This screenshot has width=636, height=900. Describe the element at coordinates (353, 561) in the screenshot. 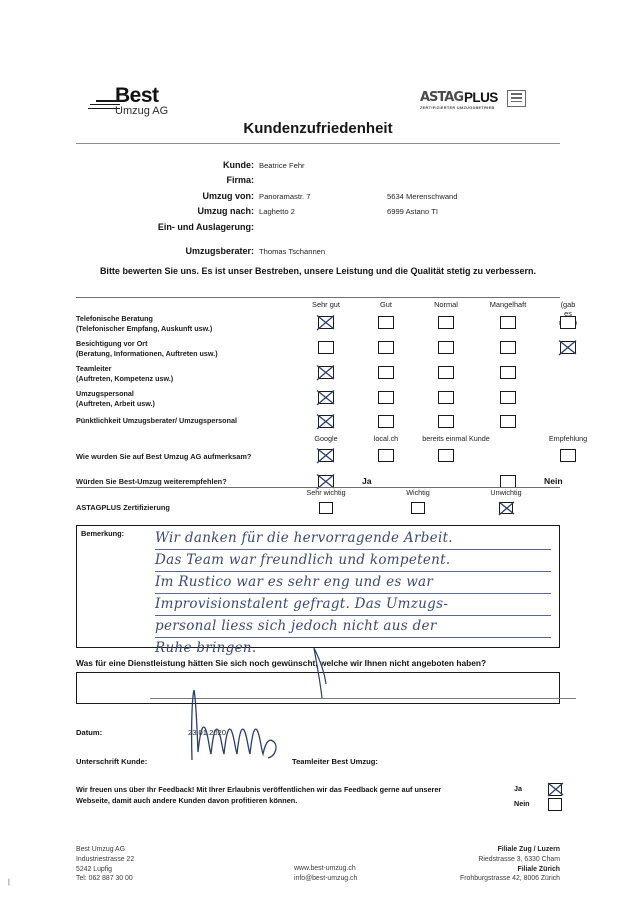

I see `remark-line: Das Team war freundlich und kompetent.` at that location.